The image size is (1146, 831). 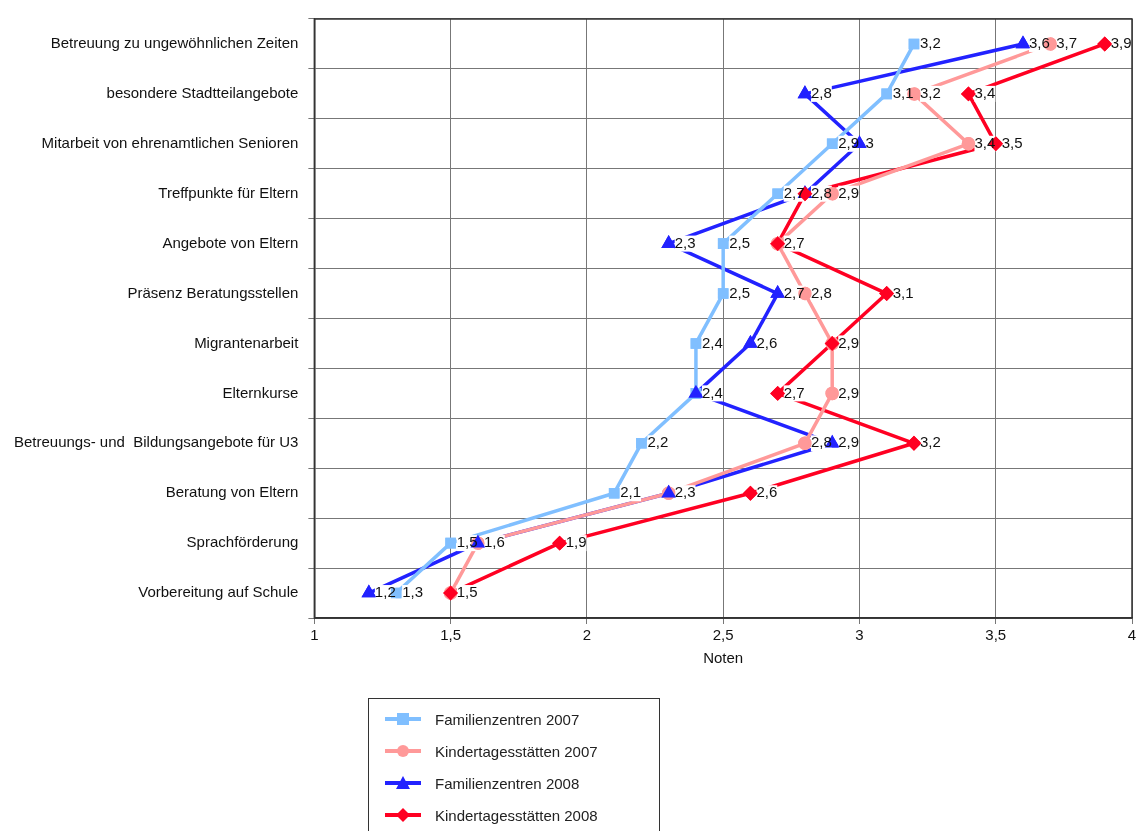 I want to click on y-tick-label: Angebote von Eltern, so click(x=230, y=242).